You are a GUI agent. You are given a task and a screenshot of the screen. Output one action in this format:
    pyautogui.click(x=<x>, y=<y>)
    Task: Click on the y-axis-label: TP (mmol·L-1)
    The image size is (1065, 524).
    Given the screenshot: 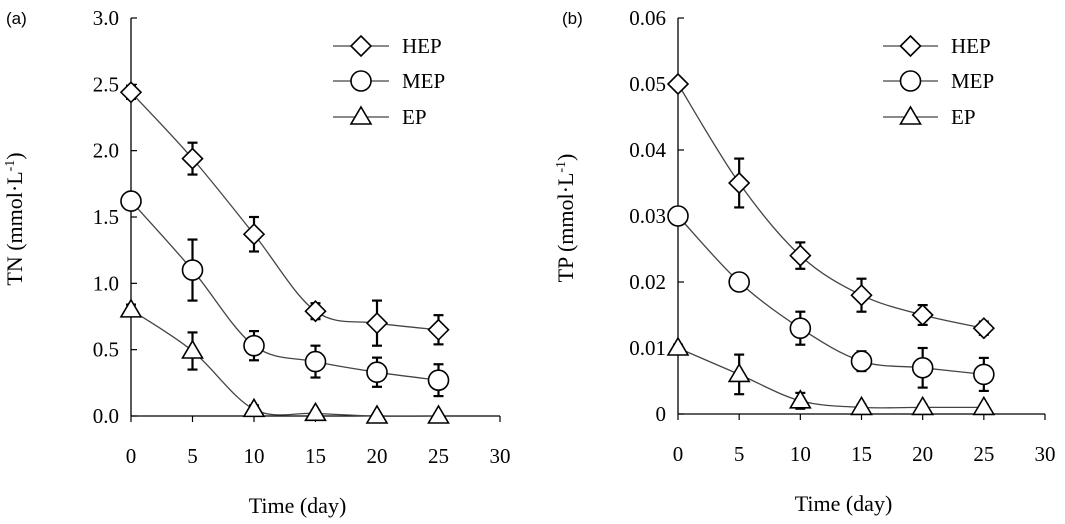 What is the action you would take?
    pyautogui.click(x=565, y=218)
    